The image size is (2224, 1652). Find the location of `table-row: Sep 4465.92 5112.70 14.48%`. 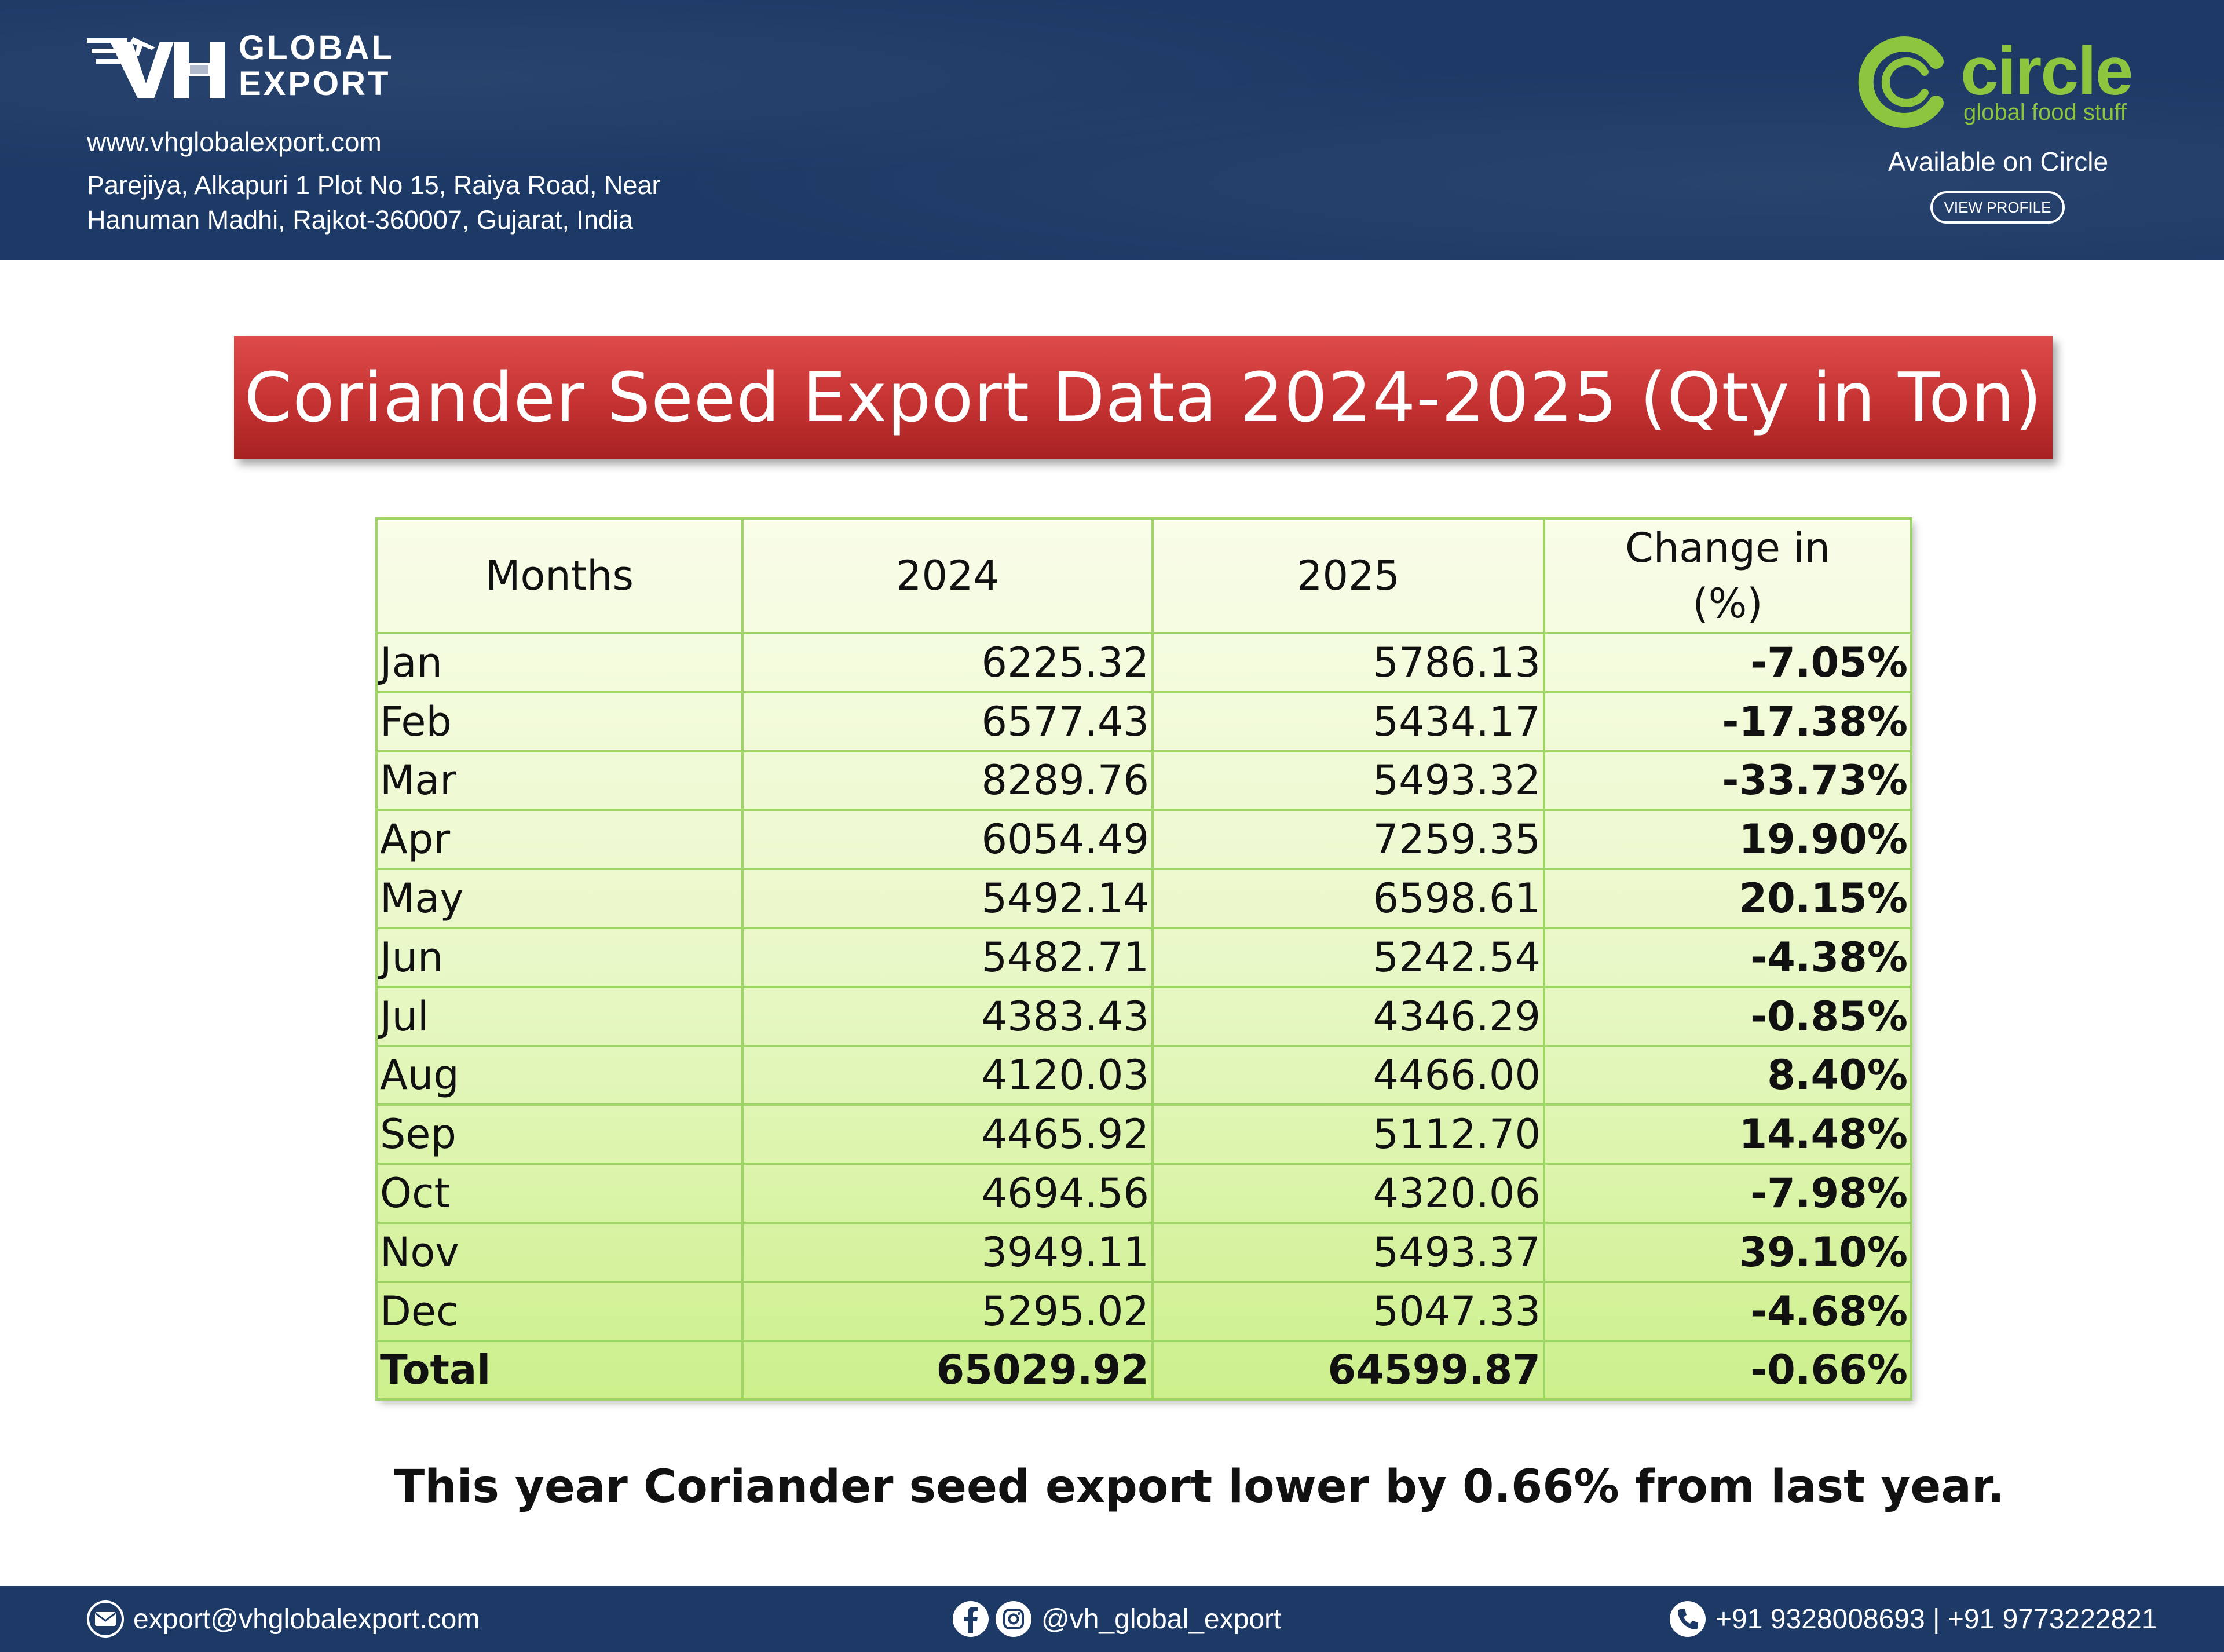

table-row: Sep 4465.92 5112.70 14.48% is located at coordinates (1143, 1134).